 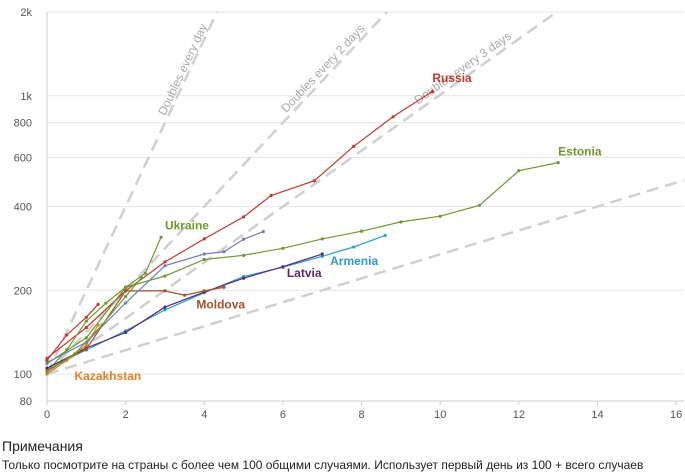 What do you see at coordinates (23, 375) in the screenshot?
I see `y-tick-label: 100` at bounding box center [23, 375].